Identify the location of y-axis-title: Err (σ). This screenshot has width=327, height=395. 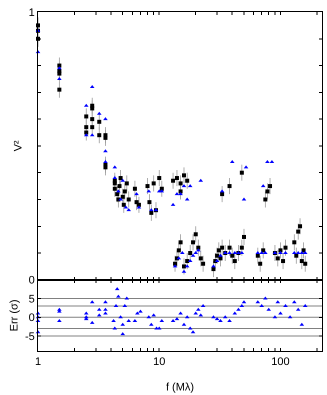
(14, 315).